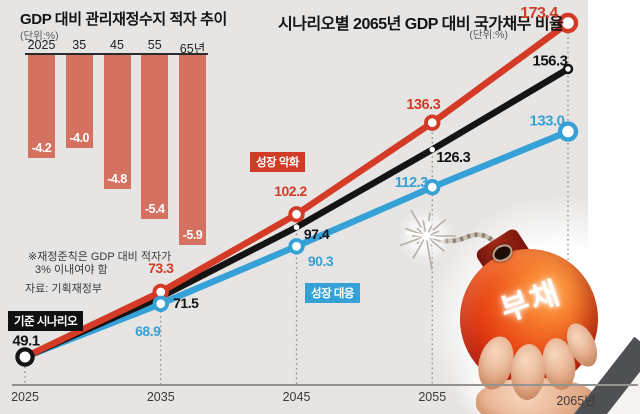  Describe the element at coordinates (488, 35) in the screenshot. I see `line-chart-unit: (단위:%)` at that location.